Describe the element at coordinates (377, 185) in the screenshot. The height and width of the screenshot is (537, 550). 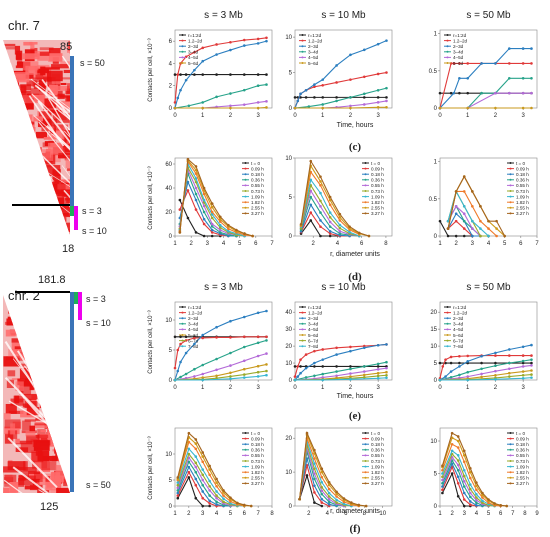
I see `legend-entry: 0.55 h` at that location.